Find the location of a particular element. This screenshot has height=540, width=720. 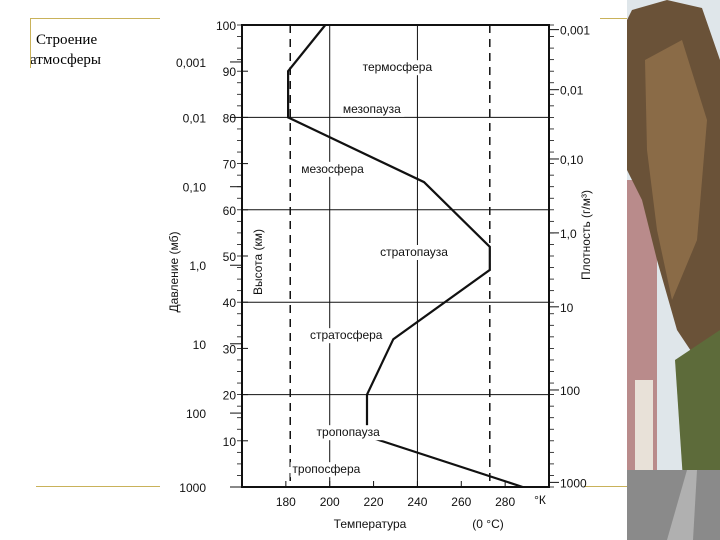

x-axis-unit: °К is located at coordinates (540, 500).